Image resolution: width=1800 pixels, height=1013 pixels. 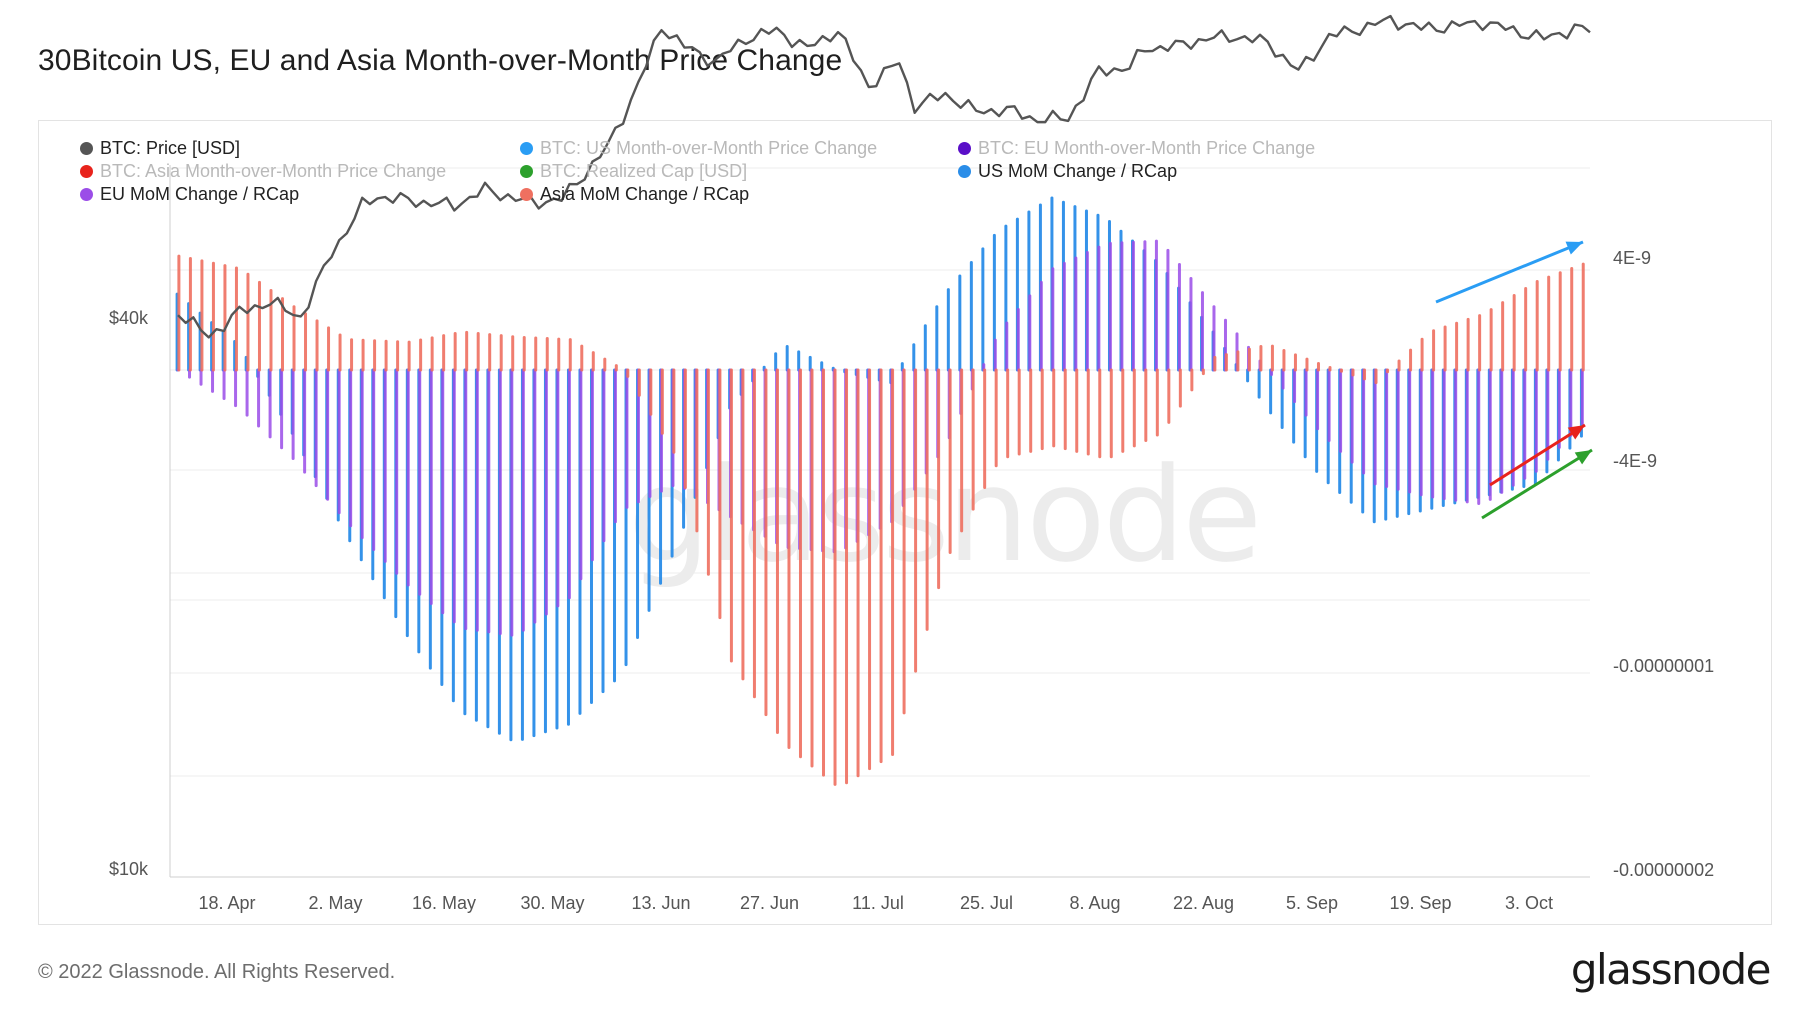 I want to click on right-tick-label: 4E-9, so click(x=1632, y=258).